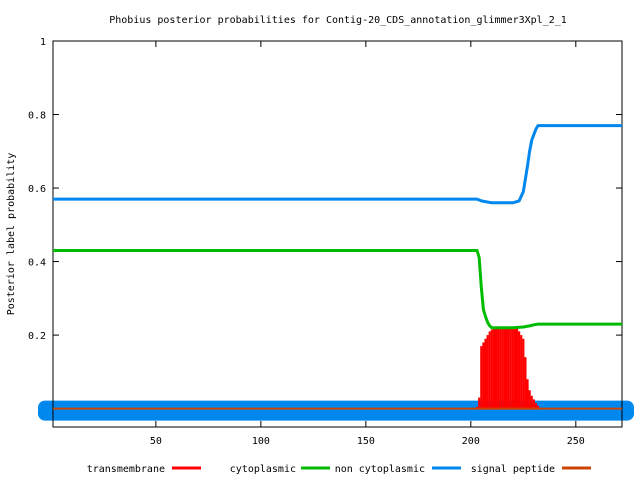 This screenshot has height=480, width=640. What do you see at coordinates (11, 234) in the screenshot?
I see `y-axis-label: Posterior label probability` at bounding box center [11, 234].